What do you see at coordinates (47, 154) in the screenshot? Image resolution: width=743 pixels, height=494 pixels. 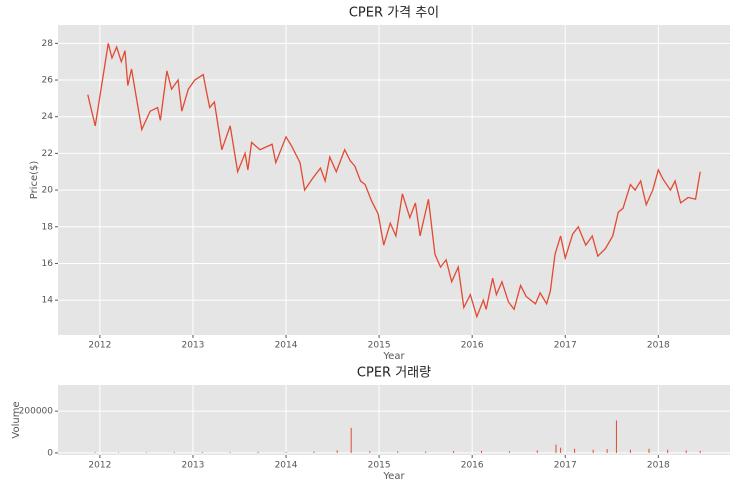 I see `y-tick-label: 22` at bounding box center [47, 154].